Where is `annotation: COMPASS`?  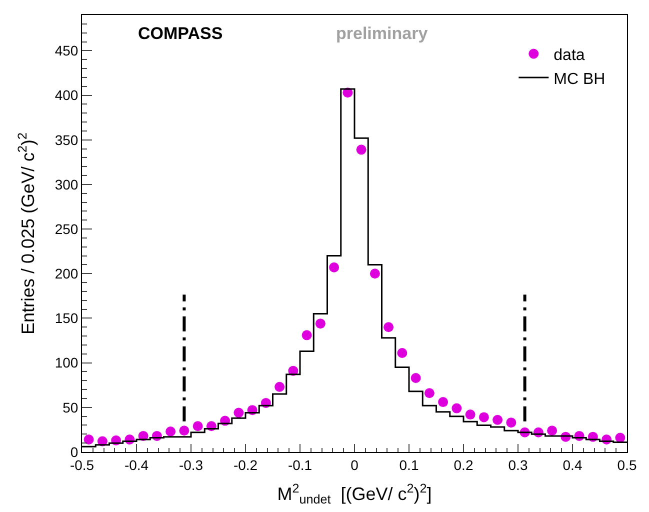 annotation: COMPASS is located at coordinates (180, 33).